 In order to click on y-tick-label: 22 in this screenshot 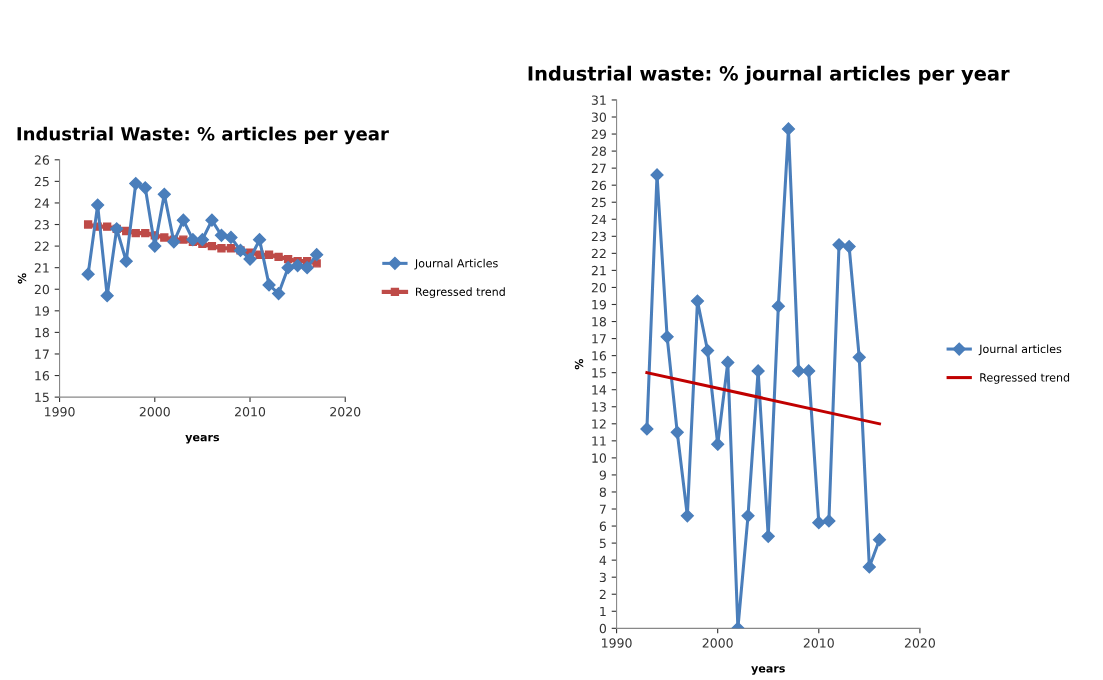, I will do `click(598, 253)`.